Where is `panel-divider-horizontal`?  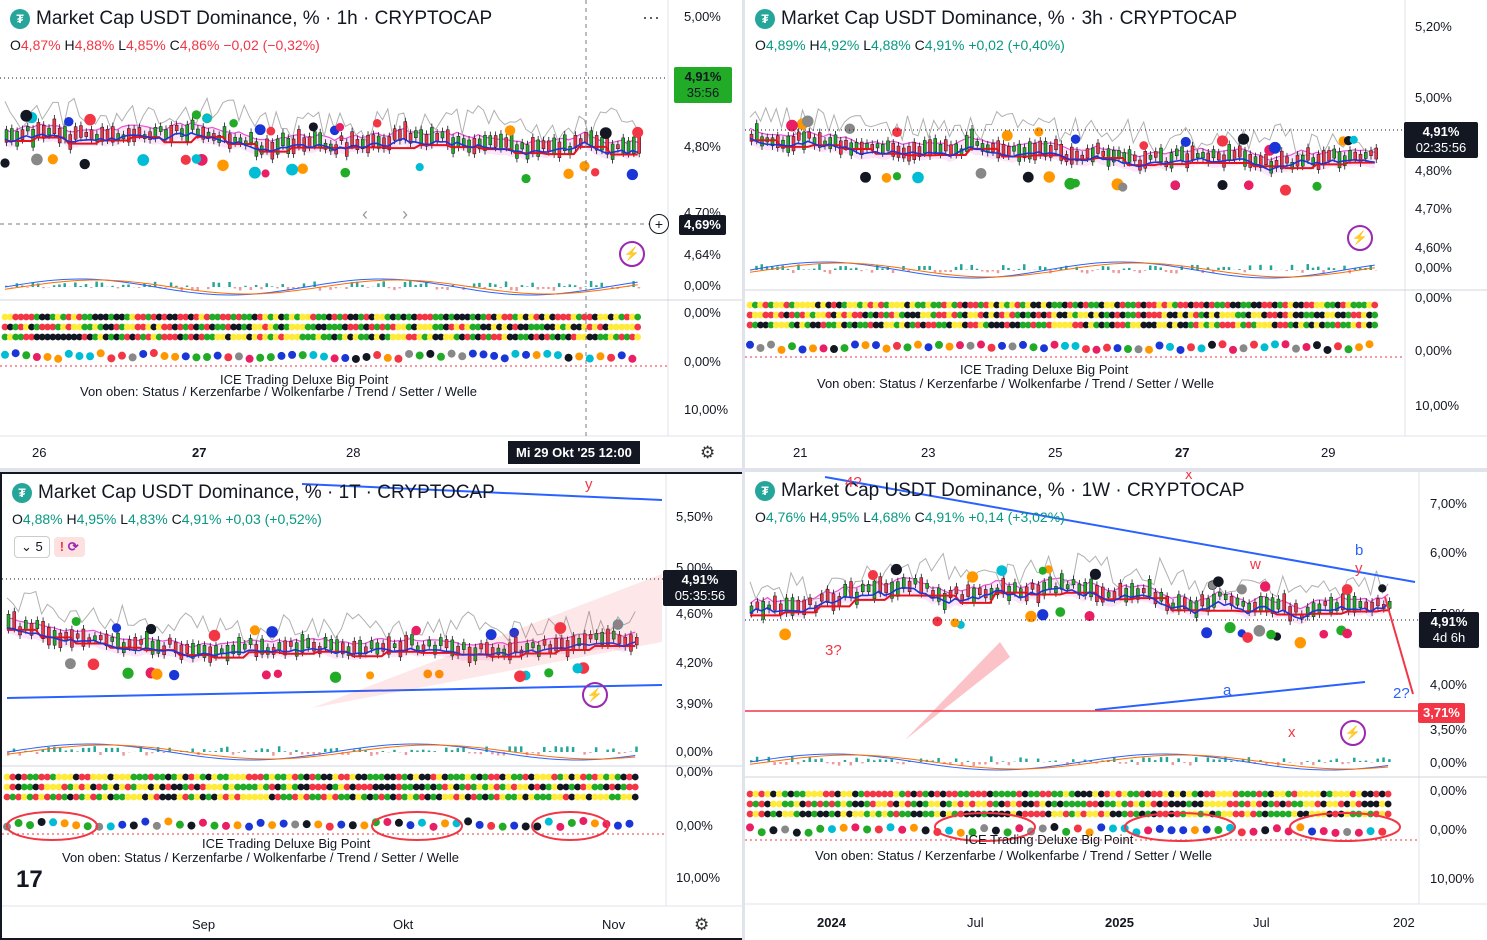 panel-divider-horizontal is located at coordinates (743, 470).